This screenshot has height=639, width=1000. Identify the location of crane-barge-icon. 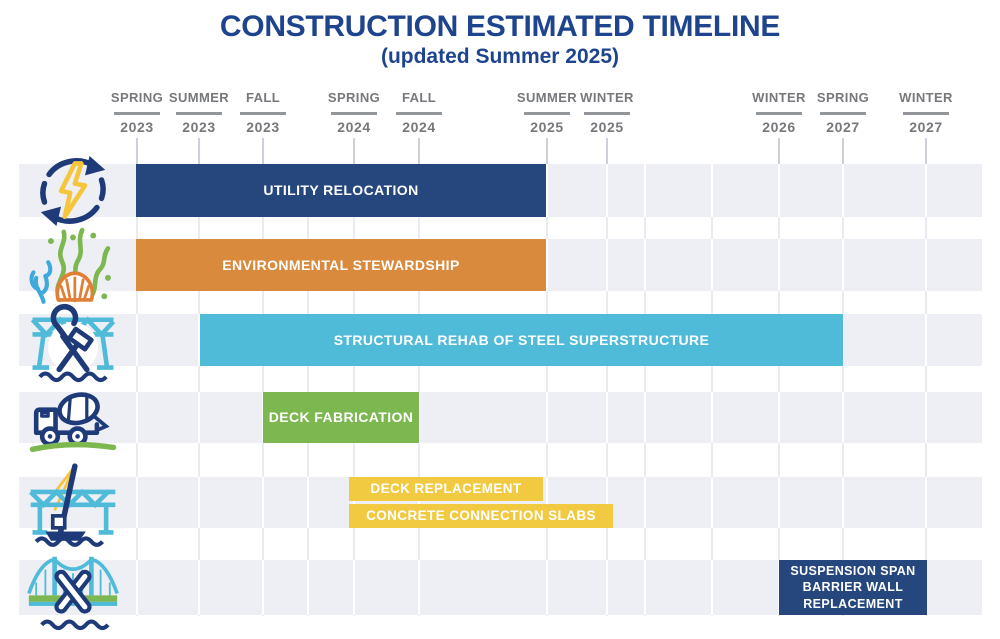
(73, 503).